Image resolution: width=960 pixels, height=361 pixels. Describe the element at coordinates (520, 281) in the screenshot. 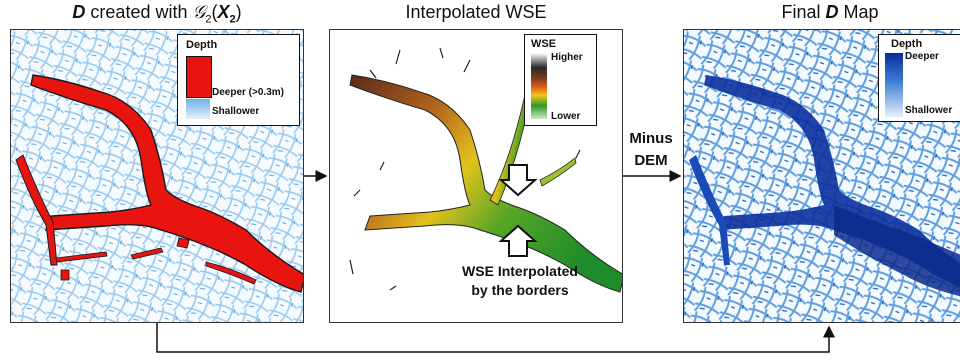

I see `wse-annotation: WSE Interpolated by the borders` at that location.